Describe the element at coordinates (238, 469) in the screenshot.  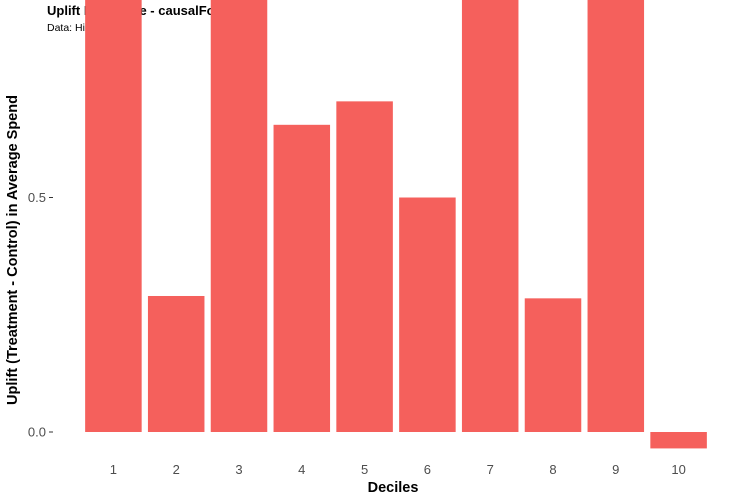
I see `x-tick-label: 3` at that location.